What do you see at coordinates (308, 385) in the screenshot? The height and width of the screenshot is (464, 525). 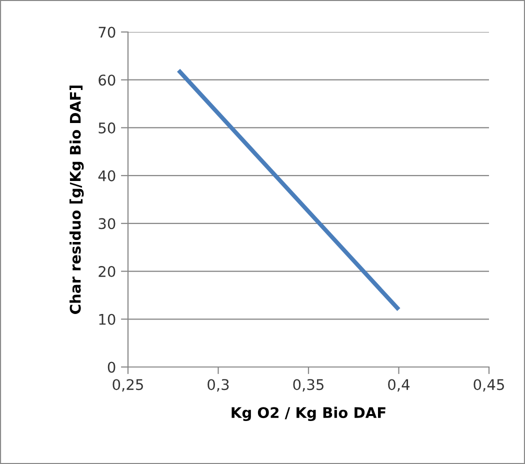 I see `x-tick-label: 0,35` at bounding box center [308, 385].